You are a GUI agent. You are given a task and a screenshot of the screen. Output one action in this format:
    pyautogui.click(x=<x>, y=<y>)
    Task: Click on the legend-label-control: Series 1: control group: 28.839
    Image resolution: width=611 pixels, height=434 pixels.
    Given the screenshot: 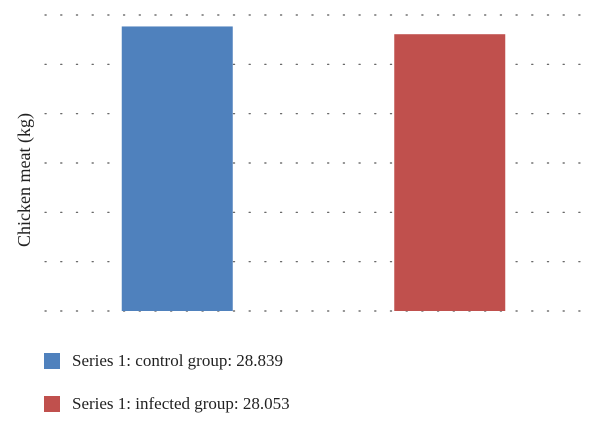 What is the action you would take?
    pyautogui.click(x=178, y=360)
    